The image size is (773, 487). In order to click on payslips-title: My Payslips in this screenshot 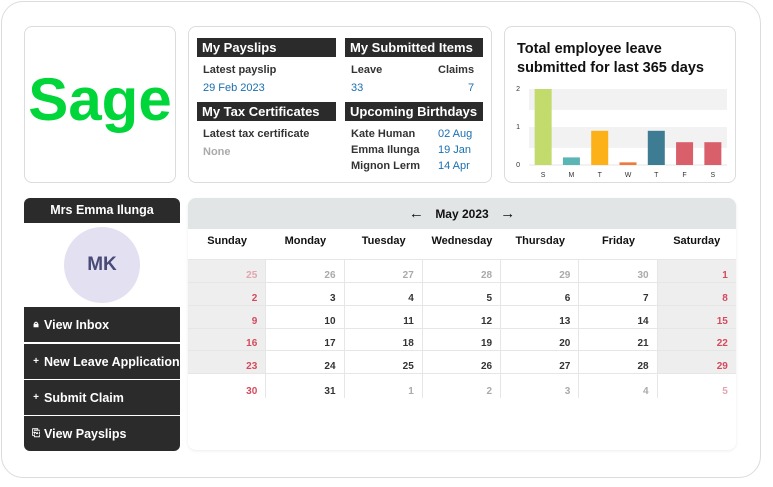, I will do `click(266, 47)`.